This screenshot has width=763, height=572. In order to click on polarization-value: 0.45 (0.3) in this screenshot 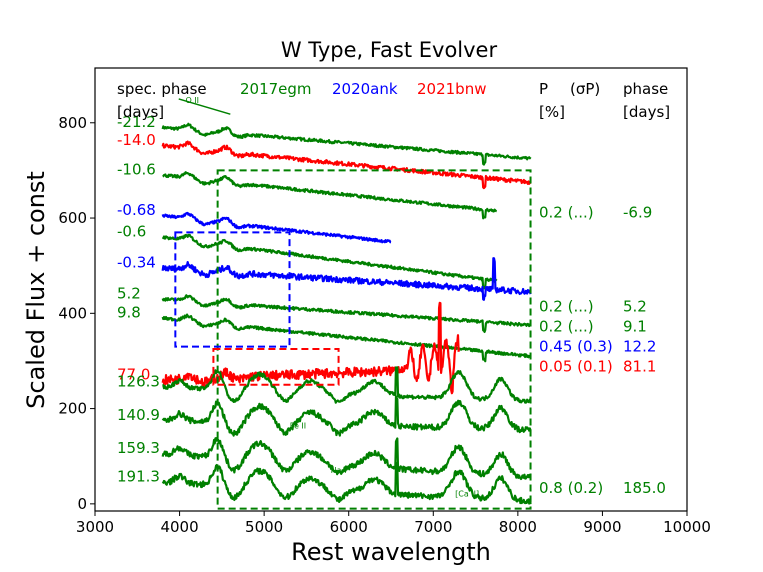, I will do `click(576, 347)`.